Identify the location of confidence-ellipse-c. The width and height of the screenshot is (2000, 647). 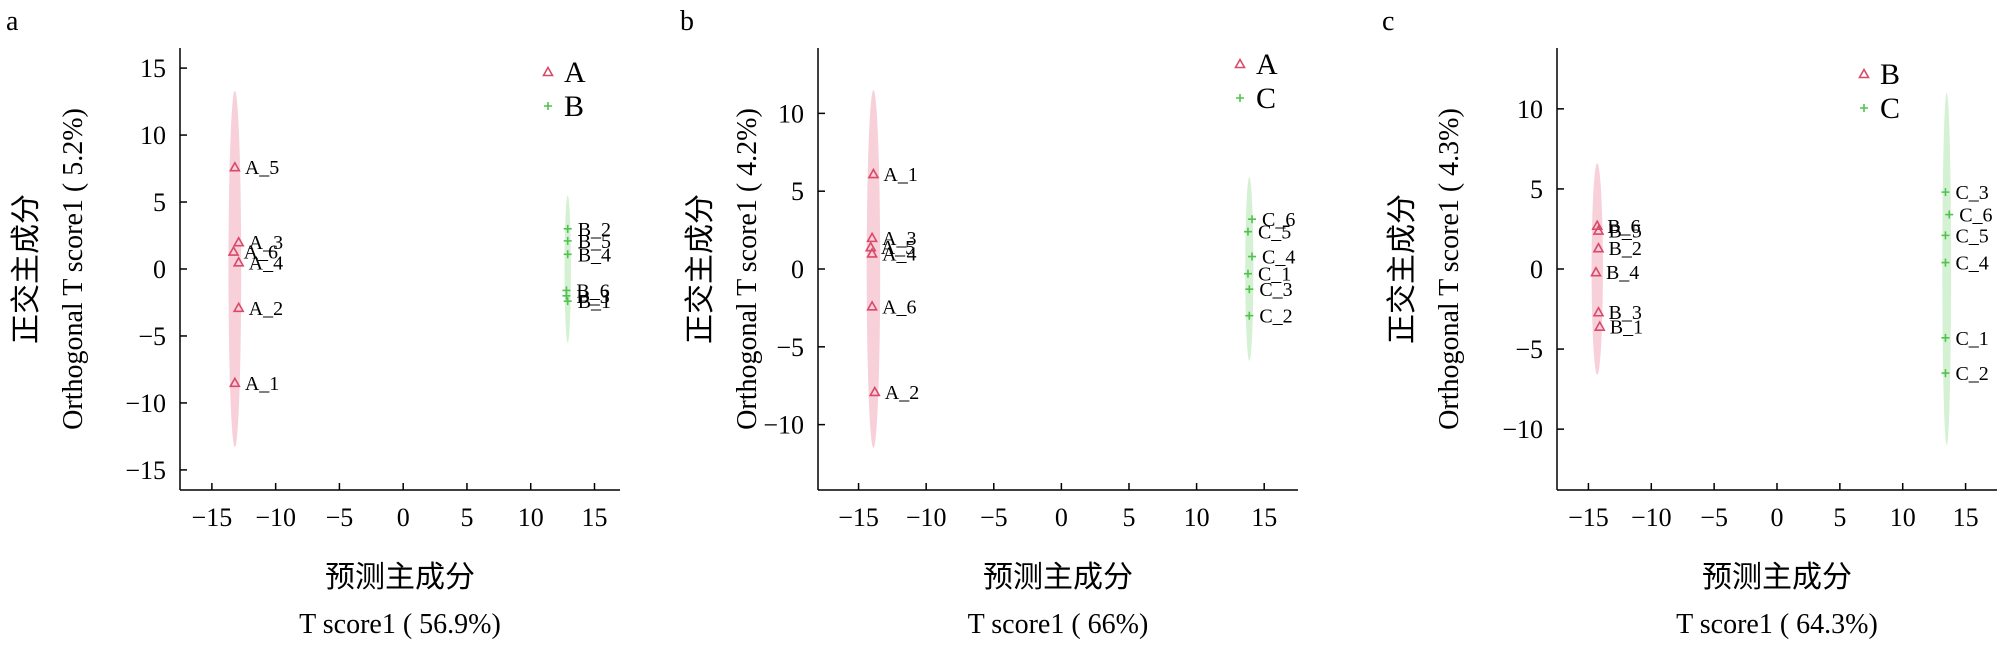
(1947, 269).